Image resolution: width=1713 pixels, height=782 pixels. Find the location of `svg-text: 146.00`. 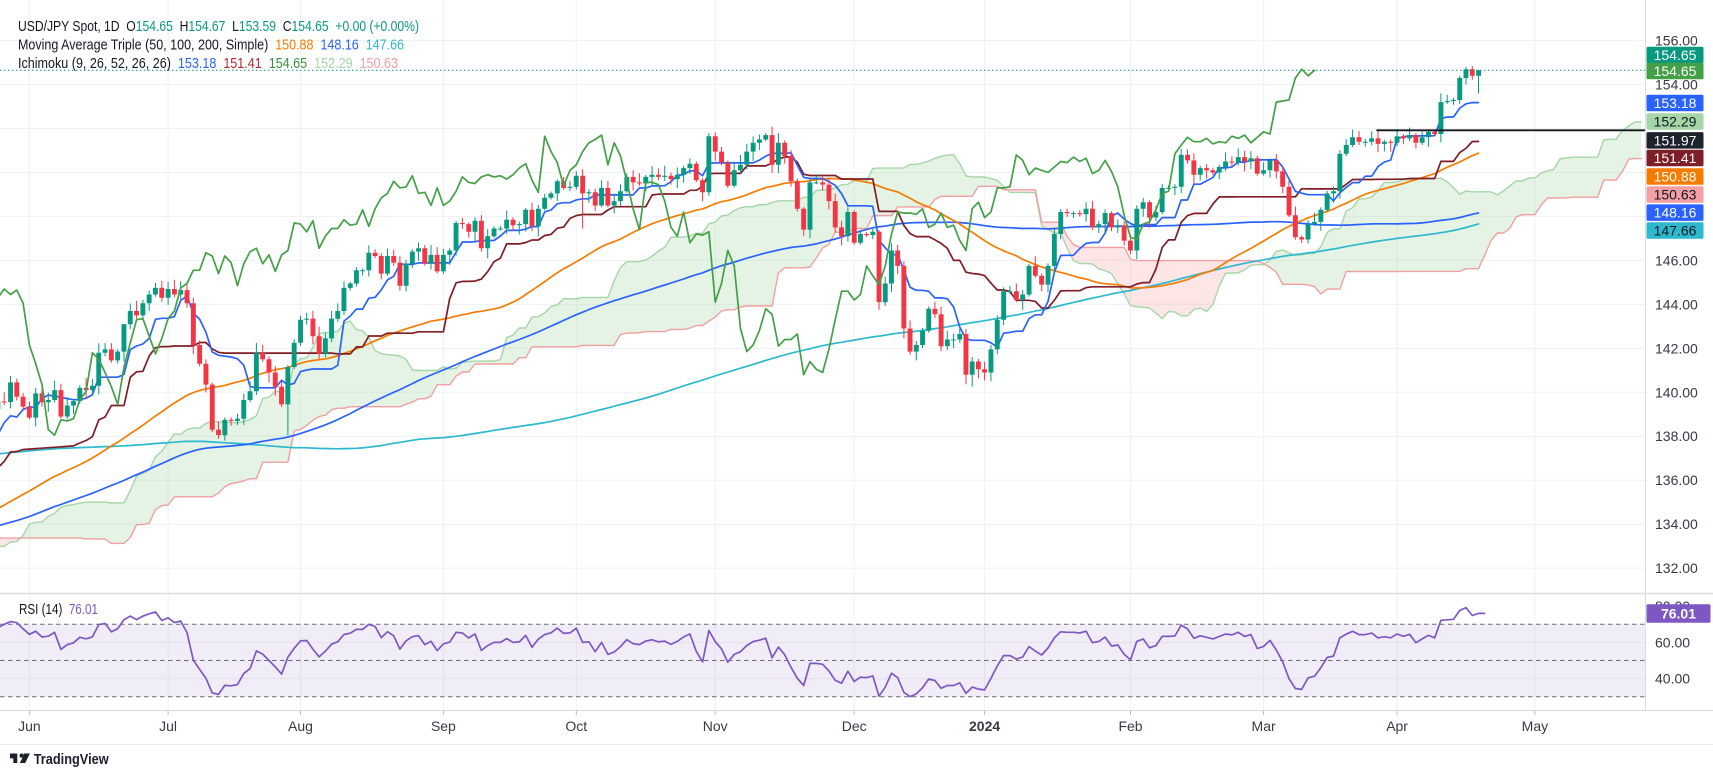

svg-text: 146.00 is located at coordinates (1676, 260).